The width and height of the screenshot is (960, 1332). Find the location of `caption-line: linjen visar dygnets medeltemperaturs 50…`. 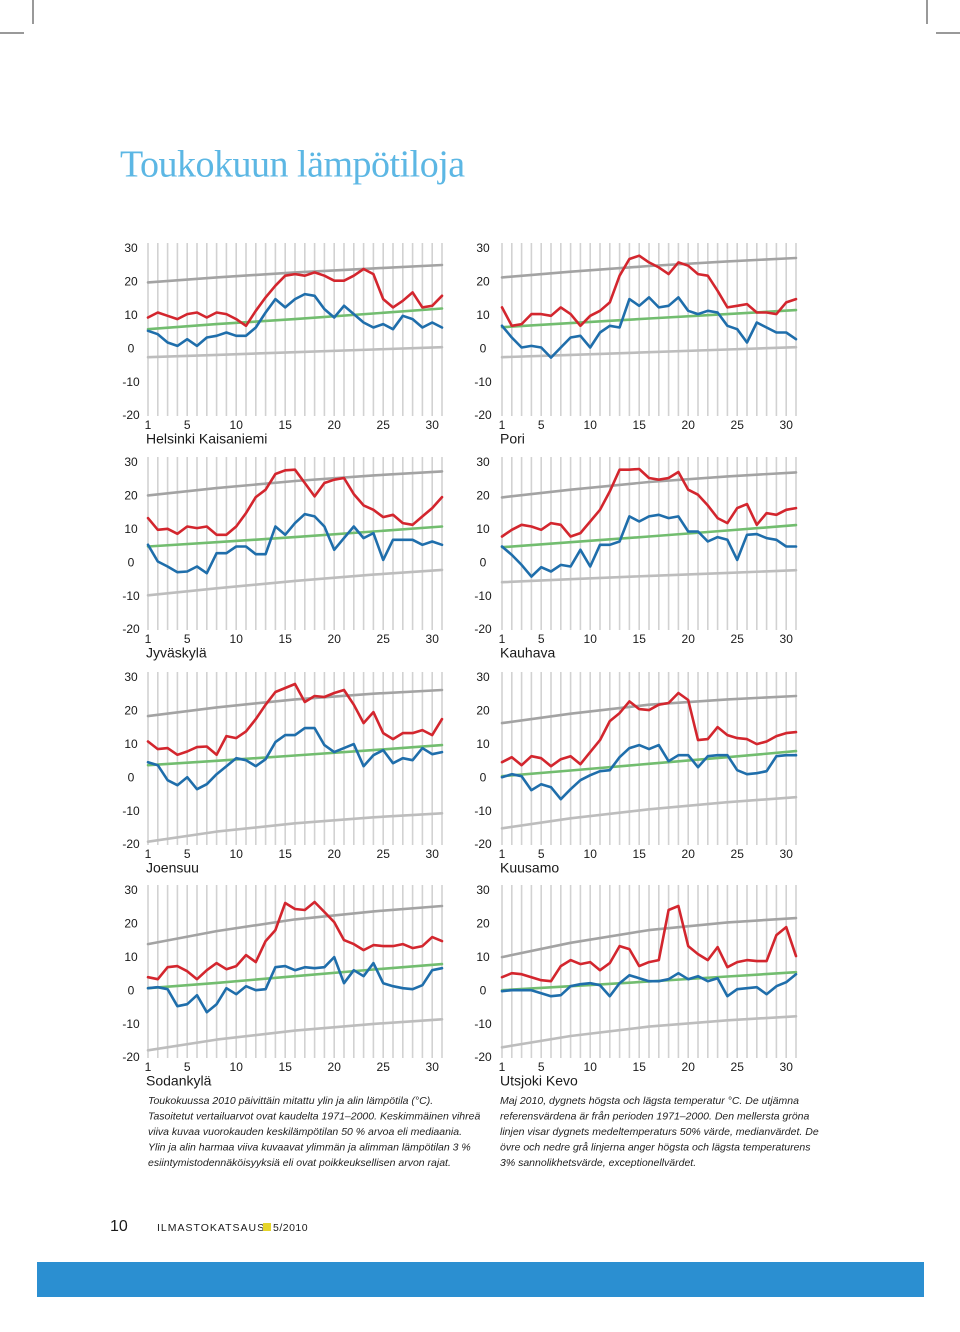

caption-line: linjen visar dygnets medeltemperaturs 50… is located at coordinates (659, 1132).